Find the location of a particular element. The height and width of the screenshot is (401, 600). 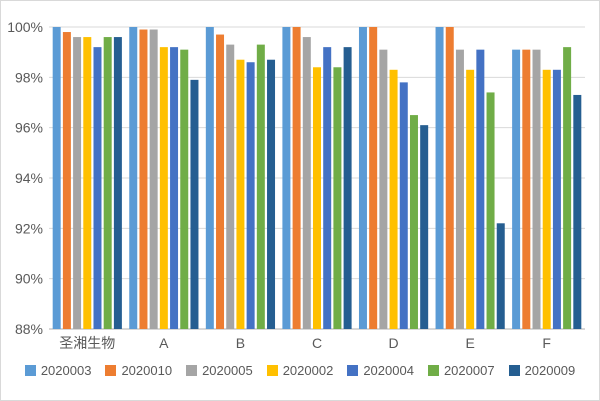

bar-2020009-圣湘生物 is located at coordinates (117, 183).